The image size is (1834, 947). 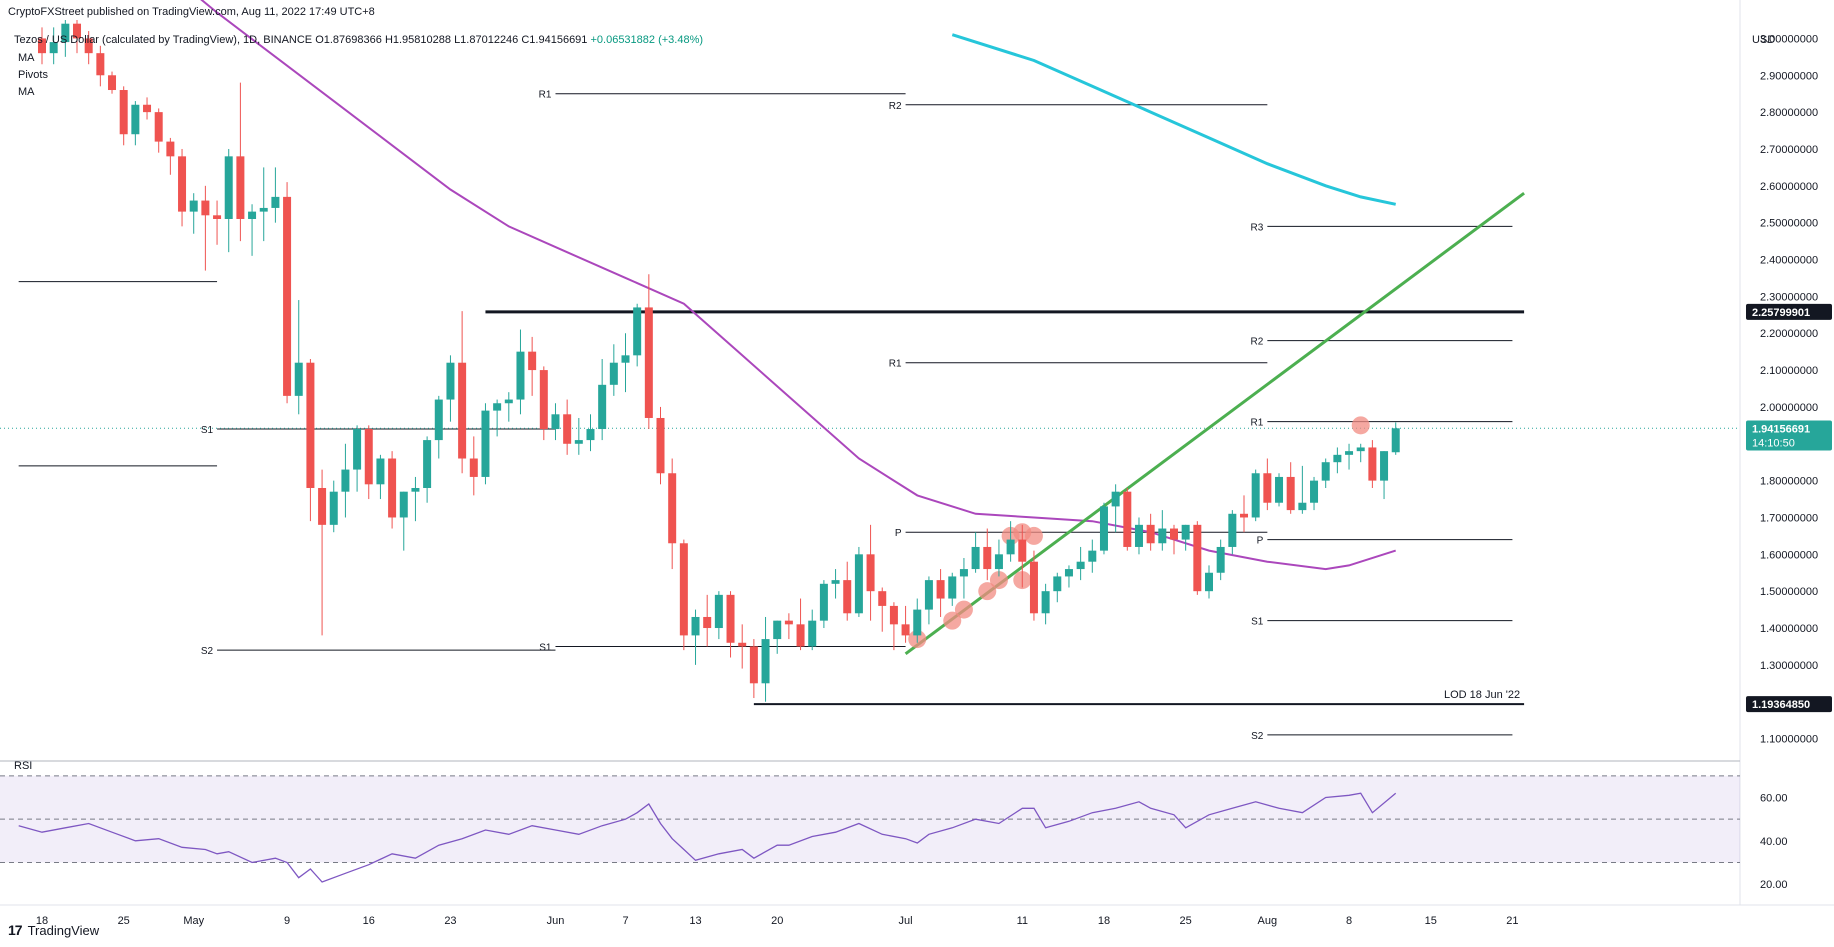 What do you see at coordinates (1774, 799) in the screenshot?
I see `rsi-tick-label: 60.00` at bounding box center [1774, 799].